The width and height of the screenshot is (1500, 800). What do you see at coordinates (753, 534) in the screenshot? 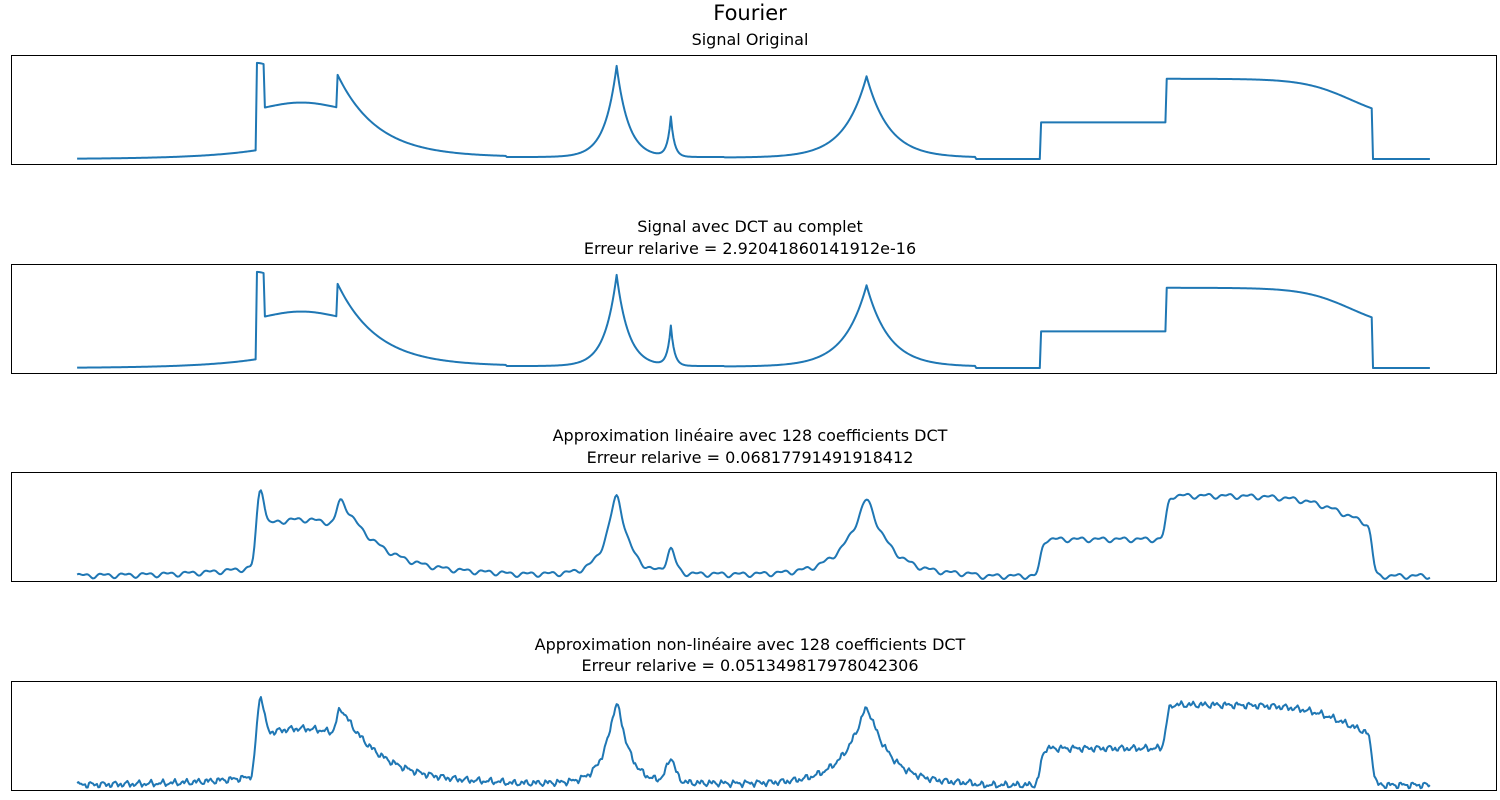
I see `panel-3-series-line` at bounding box center [753, 534].